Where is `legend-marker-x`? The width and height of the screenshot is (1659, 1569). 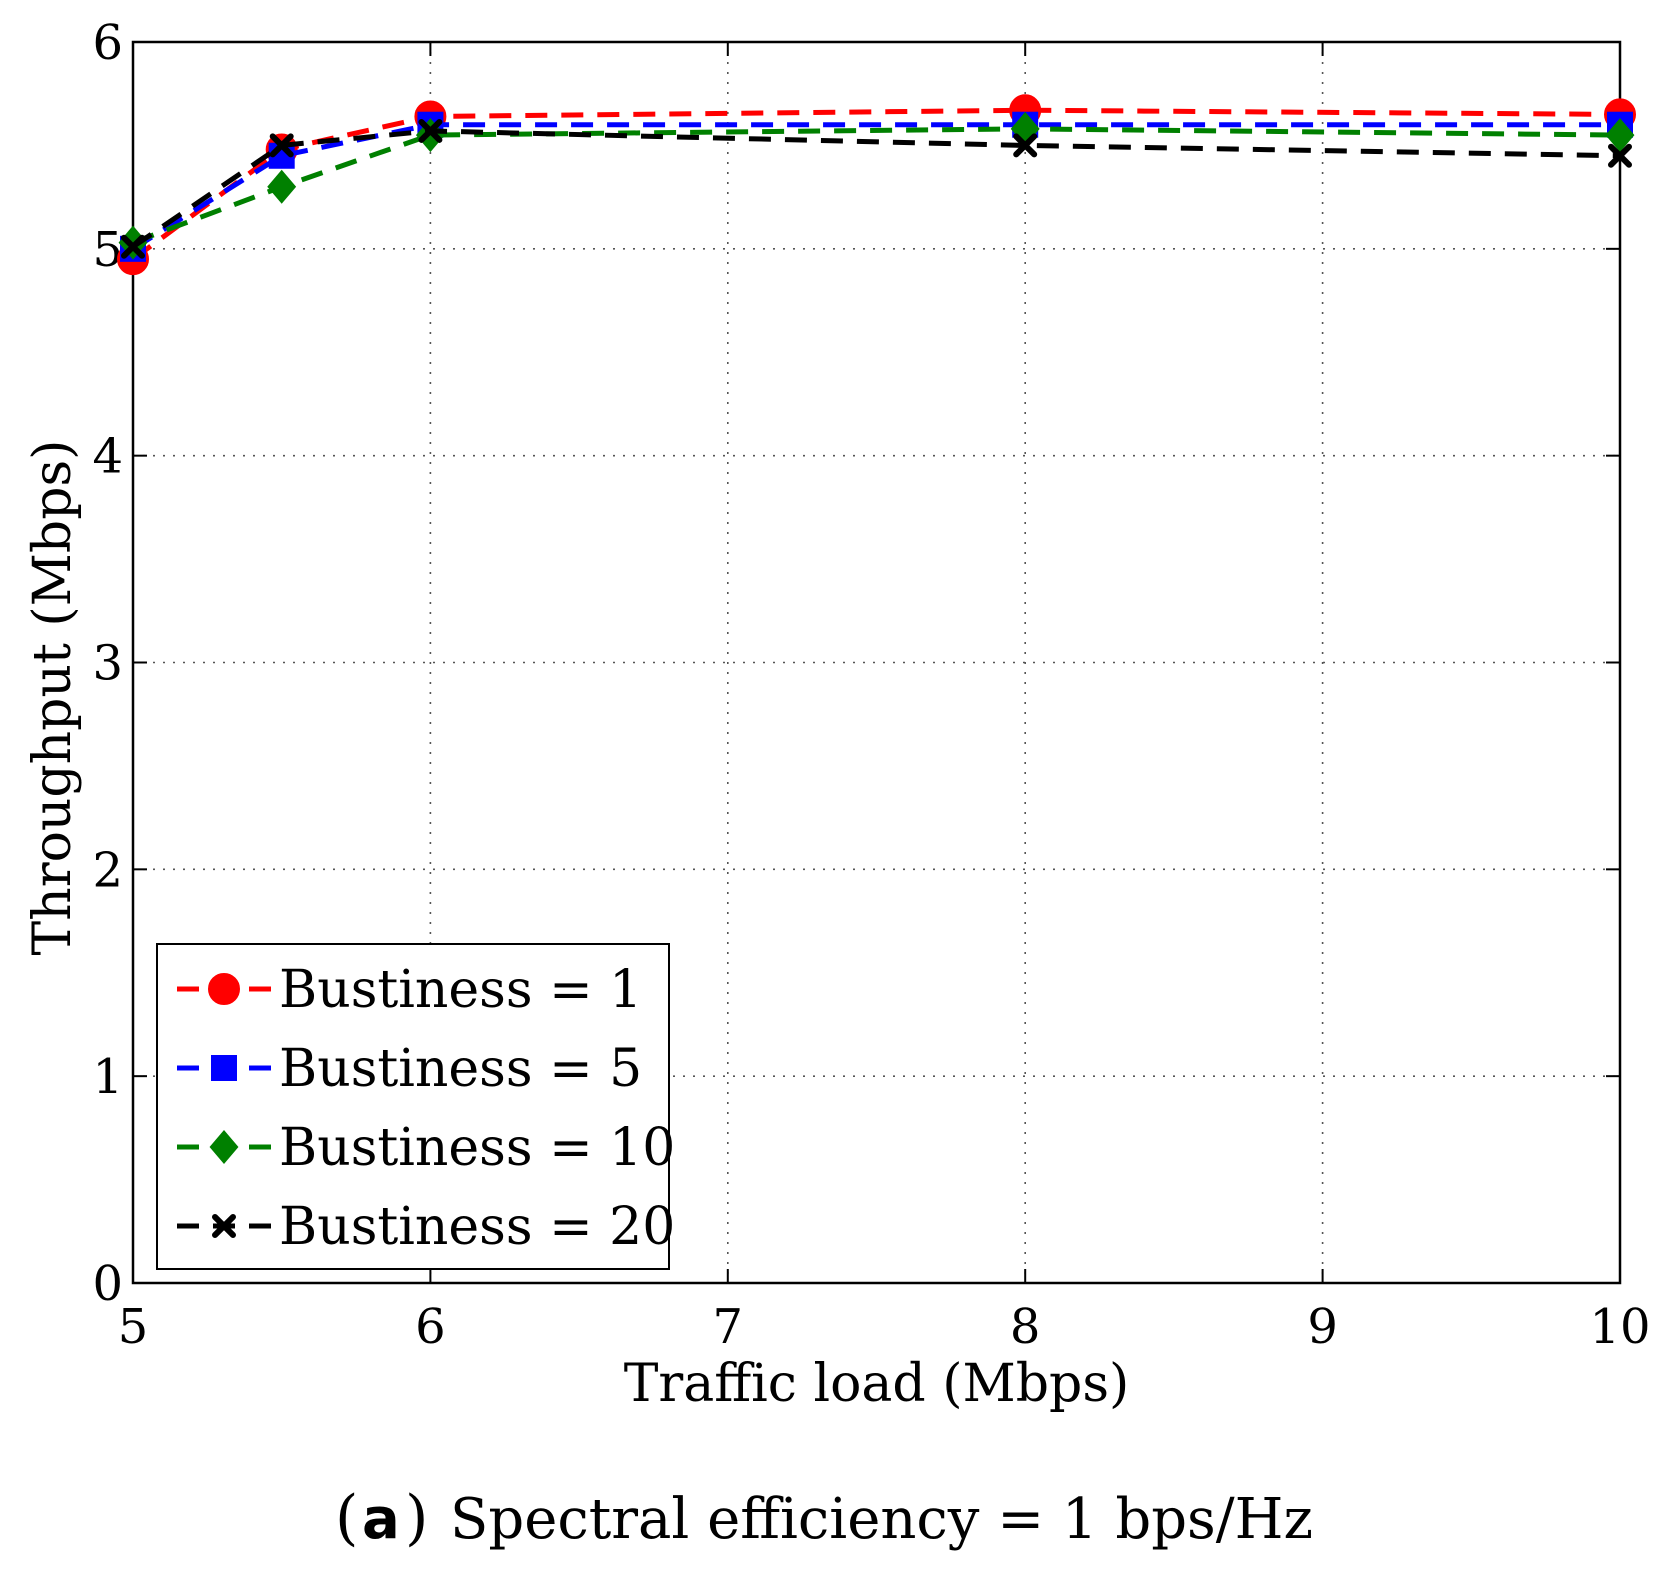
legend-marker-x is located at coordinates (224, 1226).